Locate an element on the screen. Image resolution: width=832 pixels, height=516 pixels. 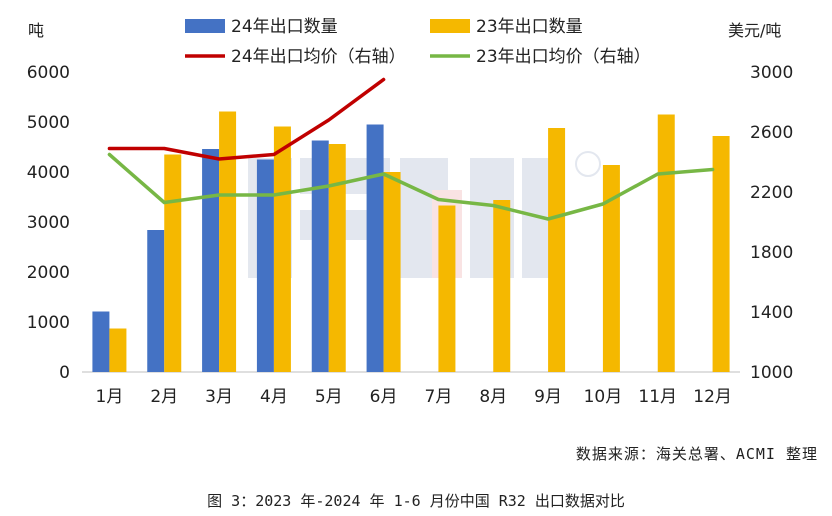
right-y-tick-label: 1000 is located at coordinates (771, 373).